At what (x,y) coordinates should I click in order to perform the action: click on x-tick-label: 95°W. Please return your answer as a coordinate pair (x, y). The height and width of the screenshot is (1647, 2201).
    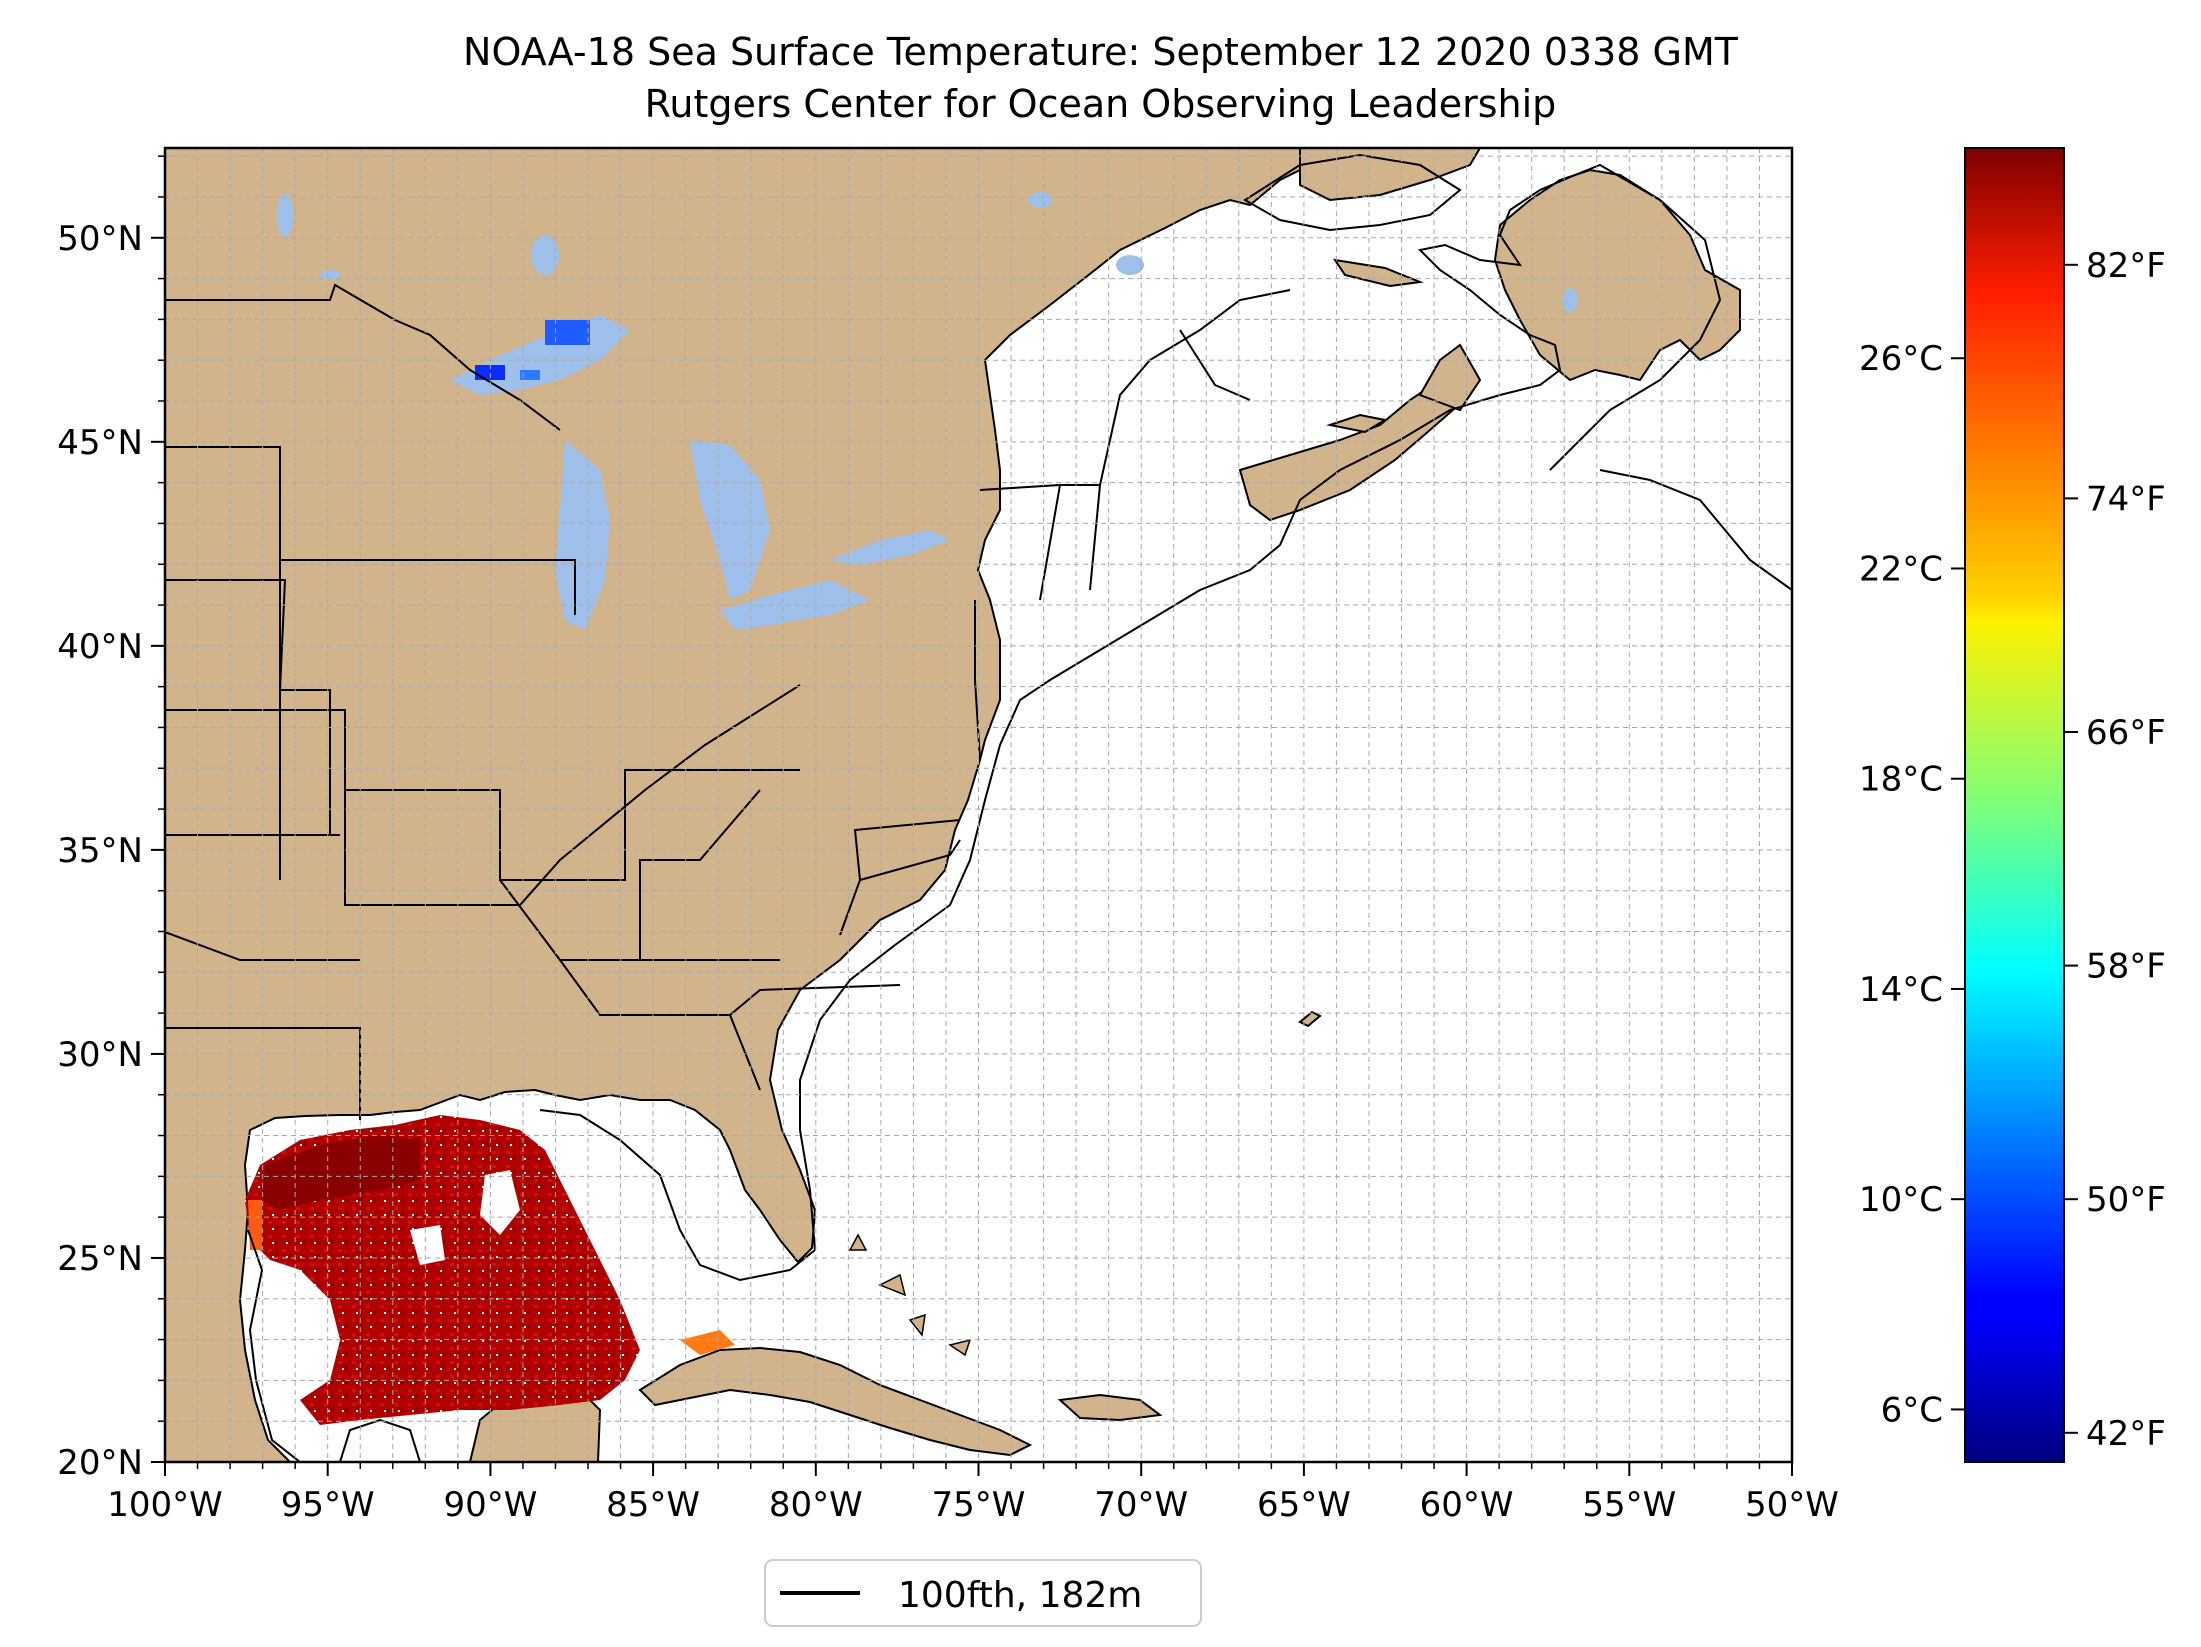
    Looking at the image, I should click on (328, 1505).